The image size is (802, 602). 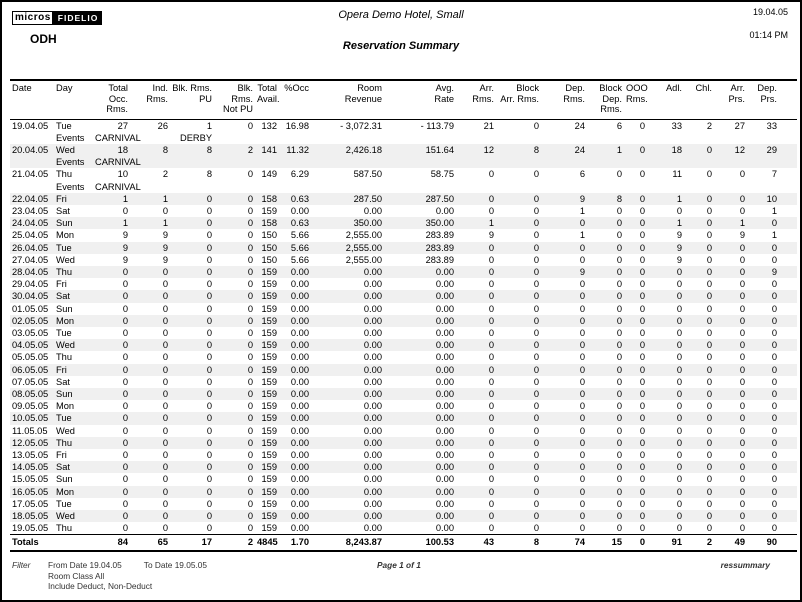 What do you see at coordinates (439, 235) in the screenshot?
I see `value-cell: 283.89` at bounding box center [439, 235].